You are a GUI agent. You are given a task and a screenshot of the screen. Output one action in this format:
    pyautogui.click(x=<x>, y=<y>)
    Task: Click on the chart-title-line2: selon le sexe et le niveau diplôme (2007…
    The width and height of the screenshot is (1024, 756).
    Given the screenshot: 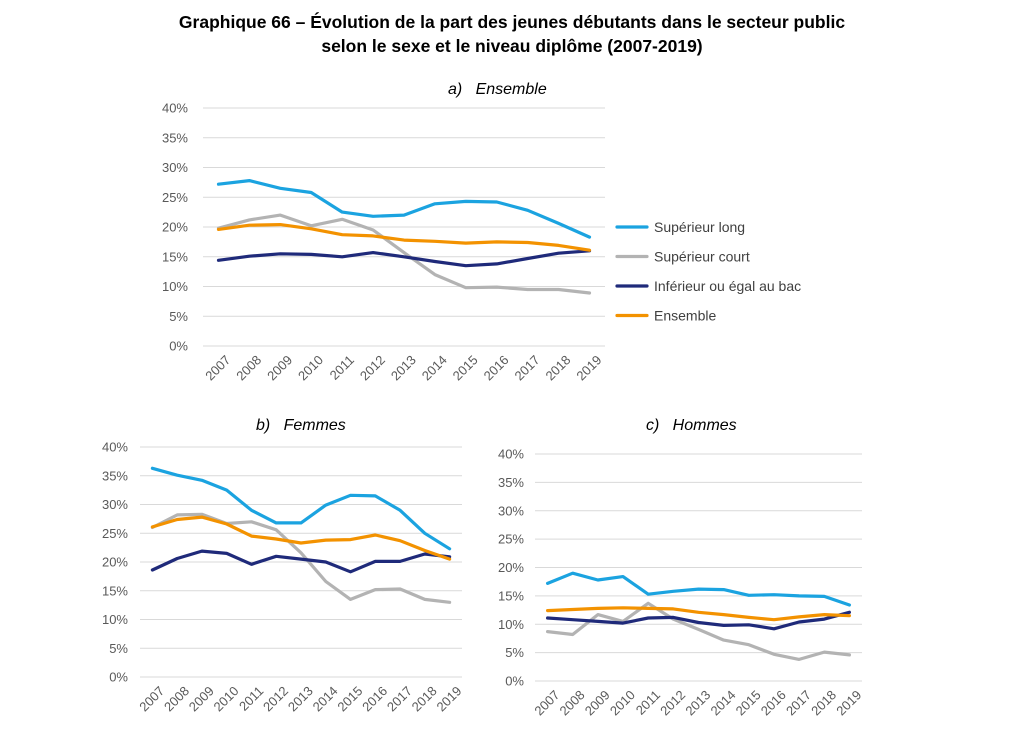 What is the action you would take?
    pyautogui.click(x=512, y=46)
    